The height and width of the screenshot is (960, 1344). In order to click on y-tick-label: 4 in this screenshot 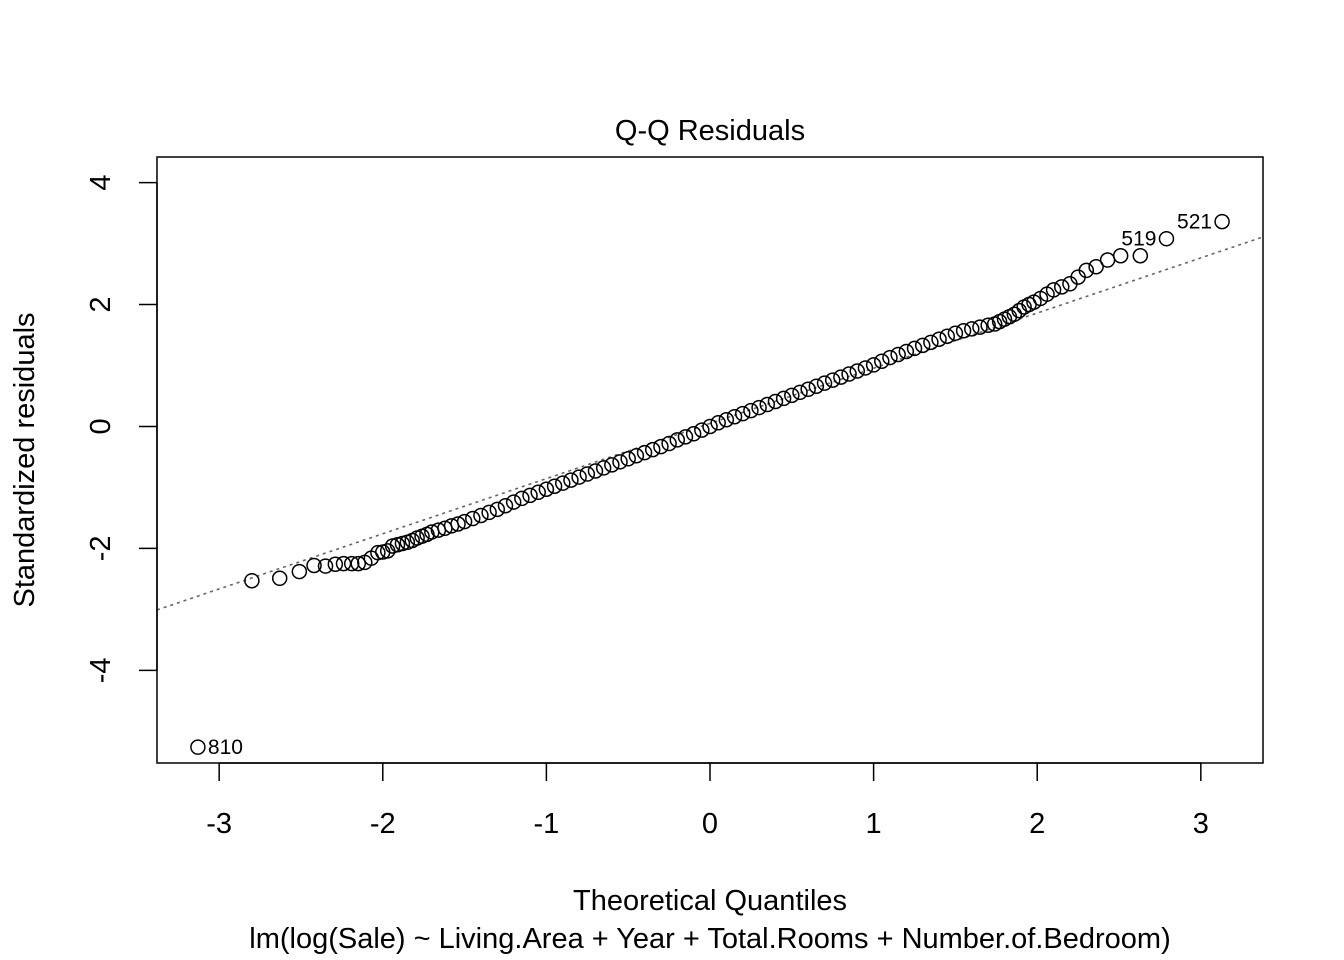, I will do `click(101, 183)`.